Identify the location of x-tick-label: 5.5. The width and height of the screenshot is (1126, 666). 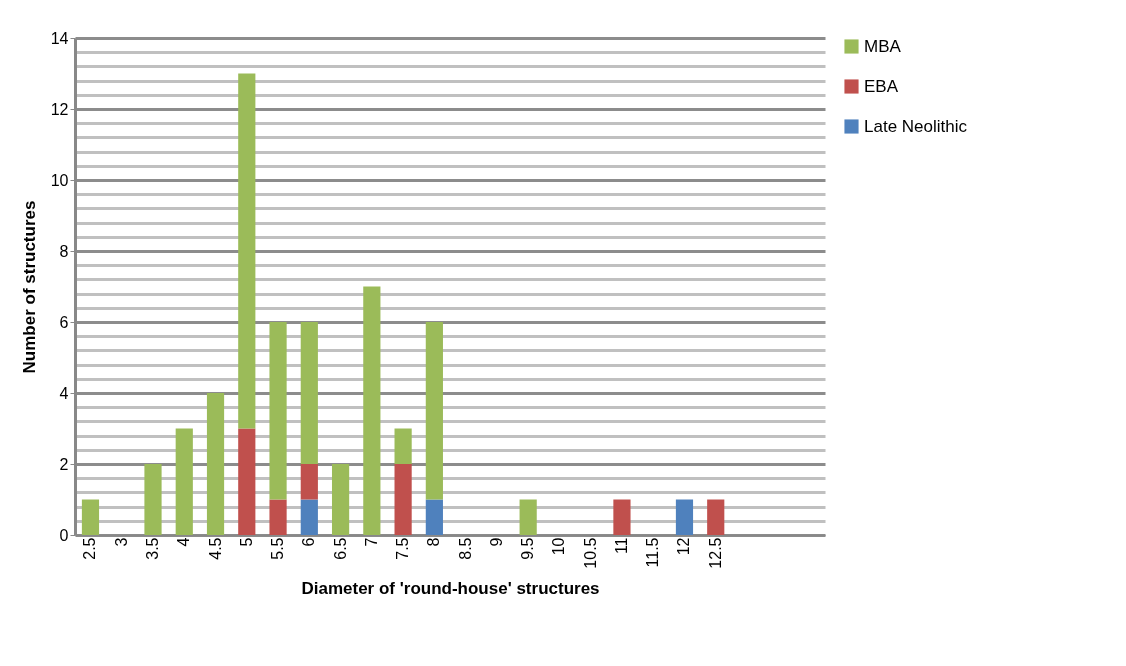
(278, 548).